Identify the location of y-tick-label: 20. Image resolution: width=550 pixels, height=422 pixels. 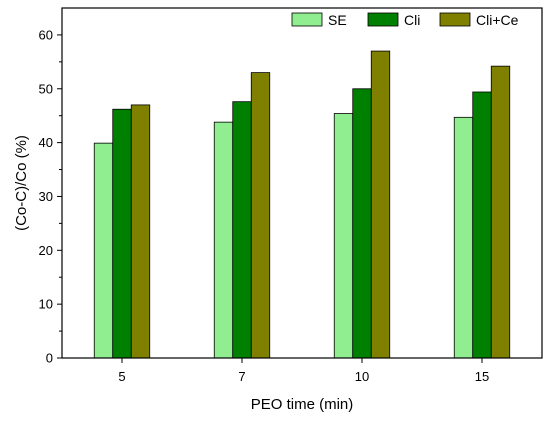
(46, 250).